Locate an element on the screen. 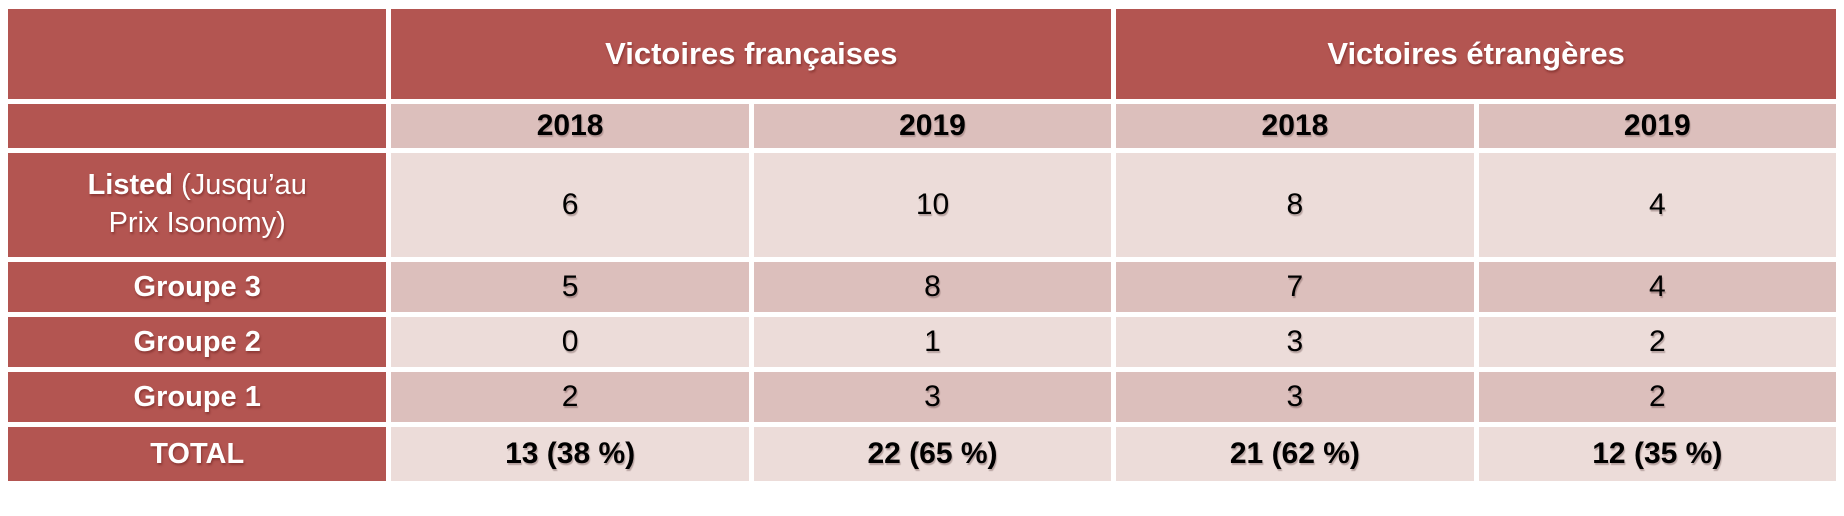  table-row-groupe-3: Groupe 3 5 8 7 4 is located at coordinates (922, 287).